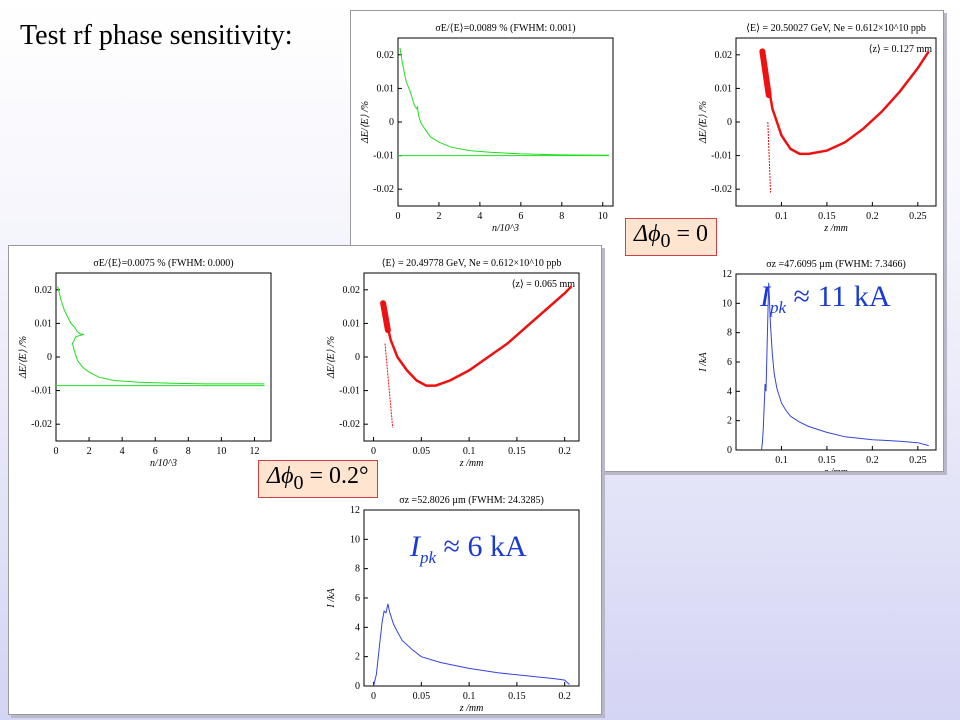 The height and width of the screenshot is (720, 960). What do you see at coordinates (729, 362) in the screenshot?
I see `y-tick-label: 6` at bounding box center [729, 362].